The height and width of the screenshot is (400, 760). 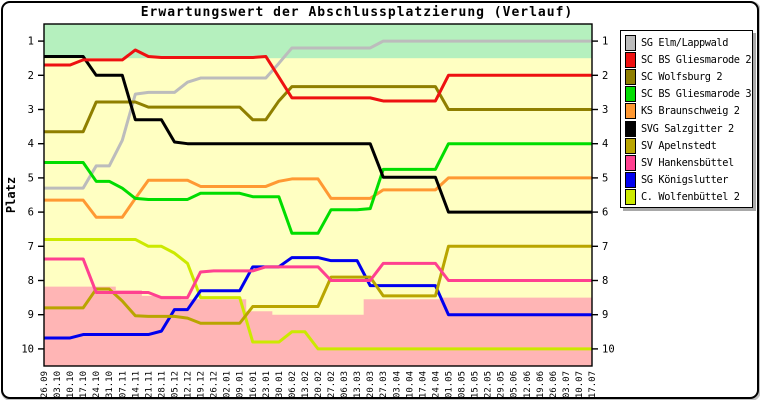 What do you see at coordinates (605, 110) in the screenshot?
I see `y-tick-label-right: 3` at bounding box center [605, 110].